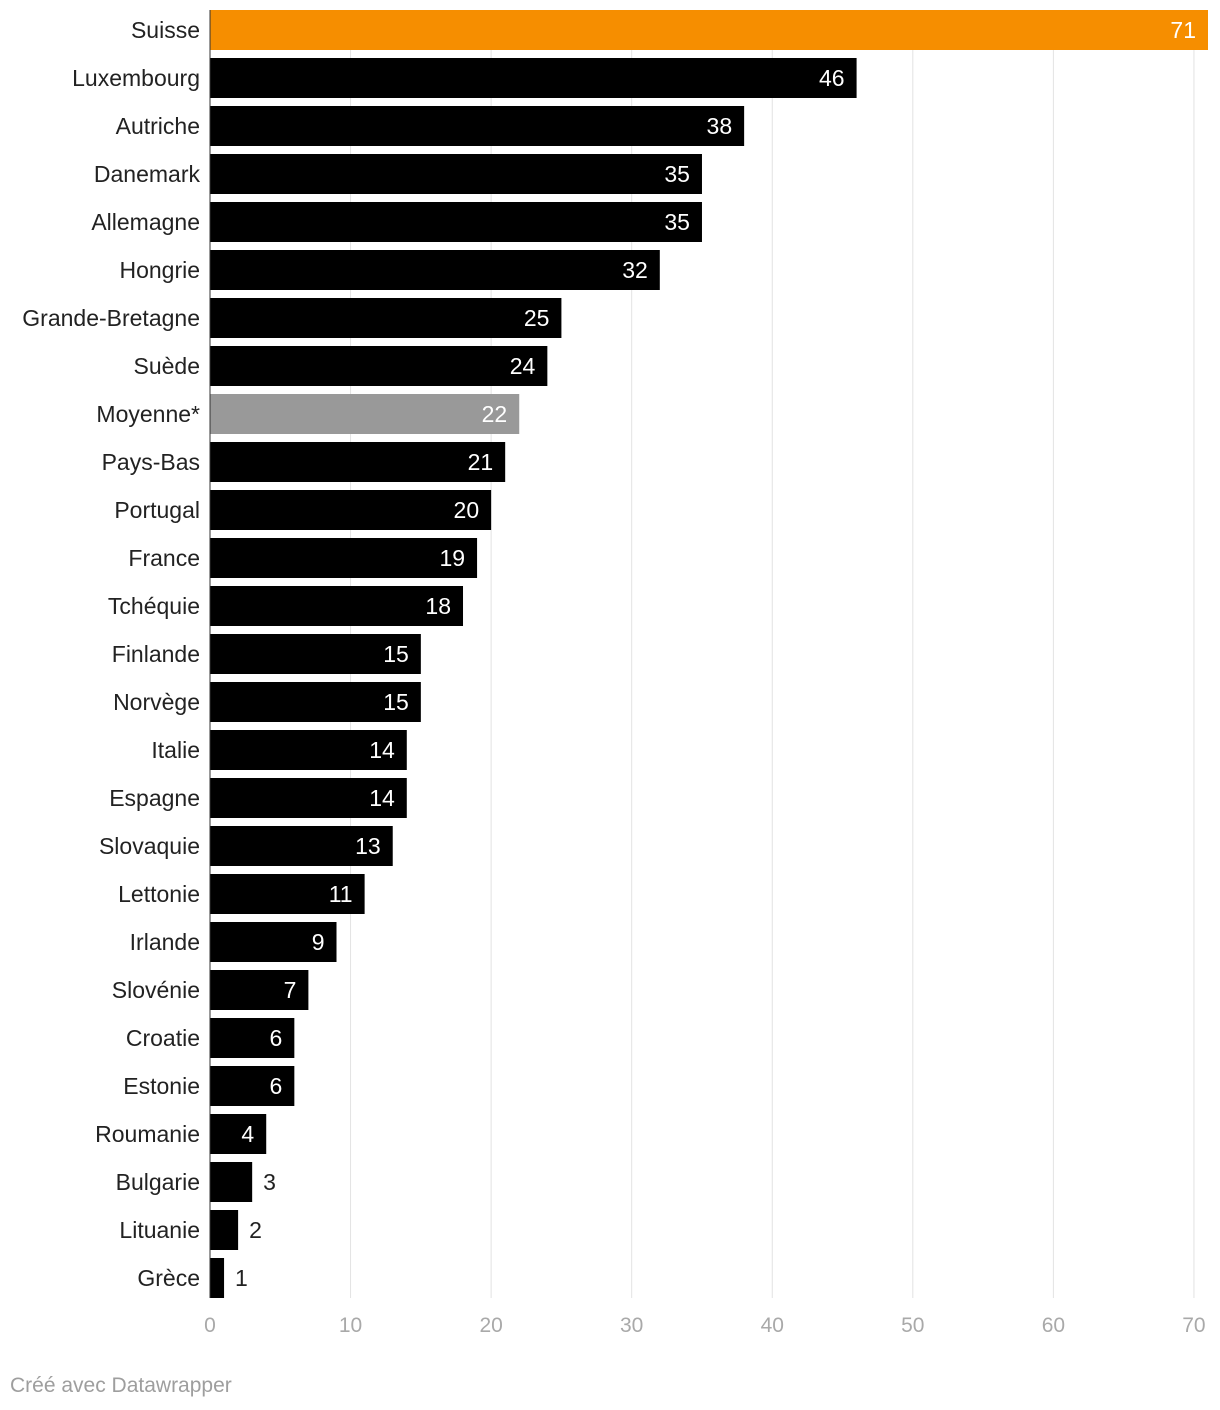 This screenshot has height=1410, width=1220. I want to click on bar-luxembourg, so click(533, 78).